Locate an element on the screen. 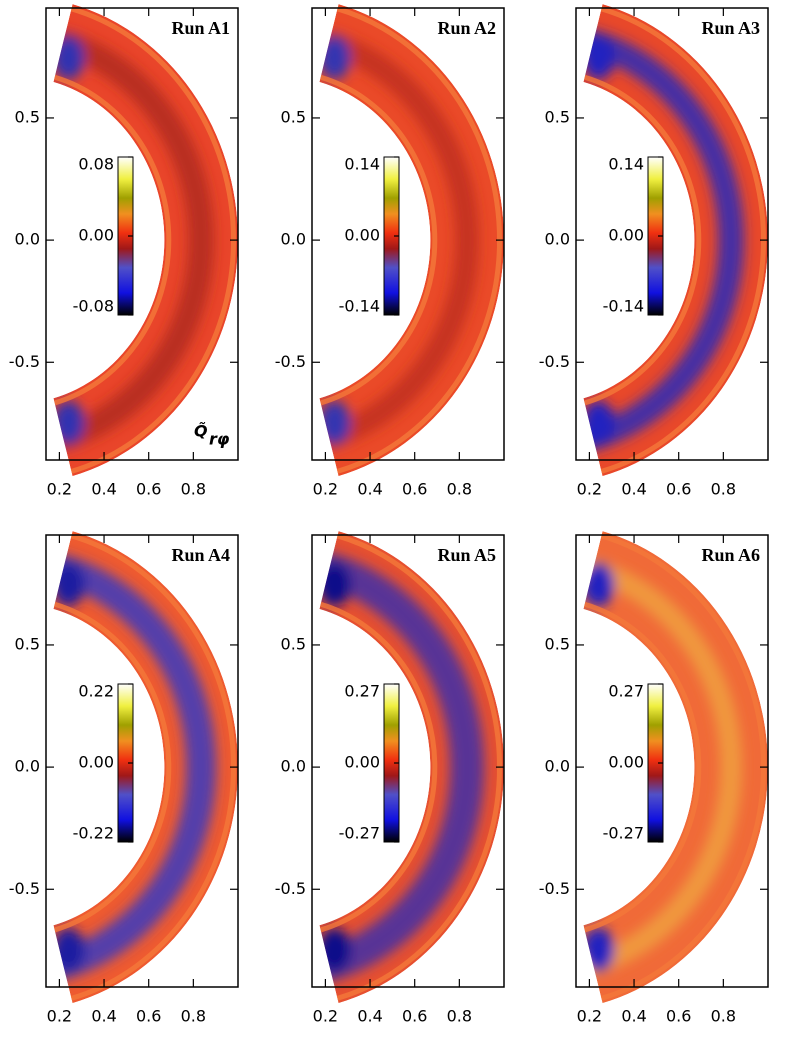 This screenshot has height=1052, width=789. panel-title: Run A3 is located at coordinates (730, 28).